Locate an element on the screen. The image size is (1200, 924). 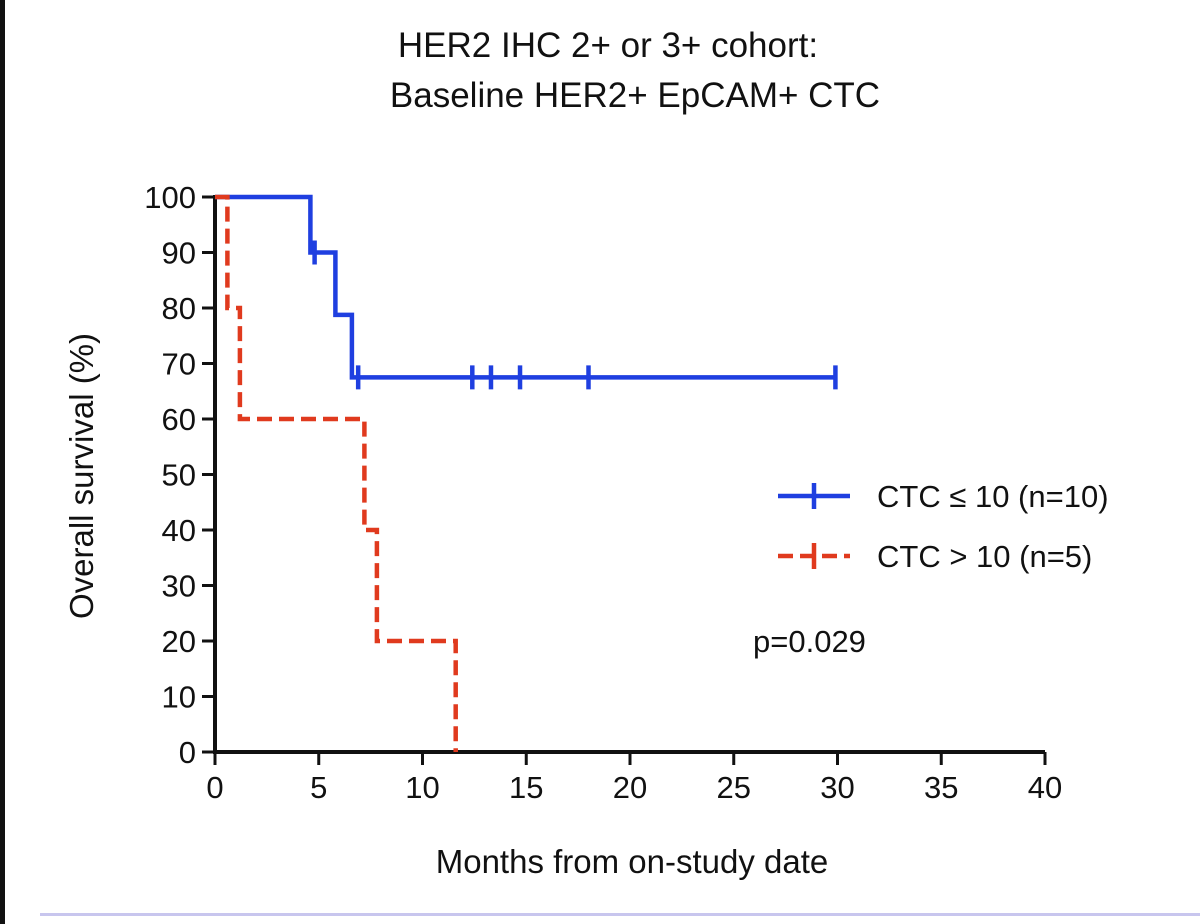
y-tick-label: 80 is located at coordinates (179, 308).